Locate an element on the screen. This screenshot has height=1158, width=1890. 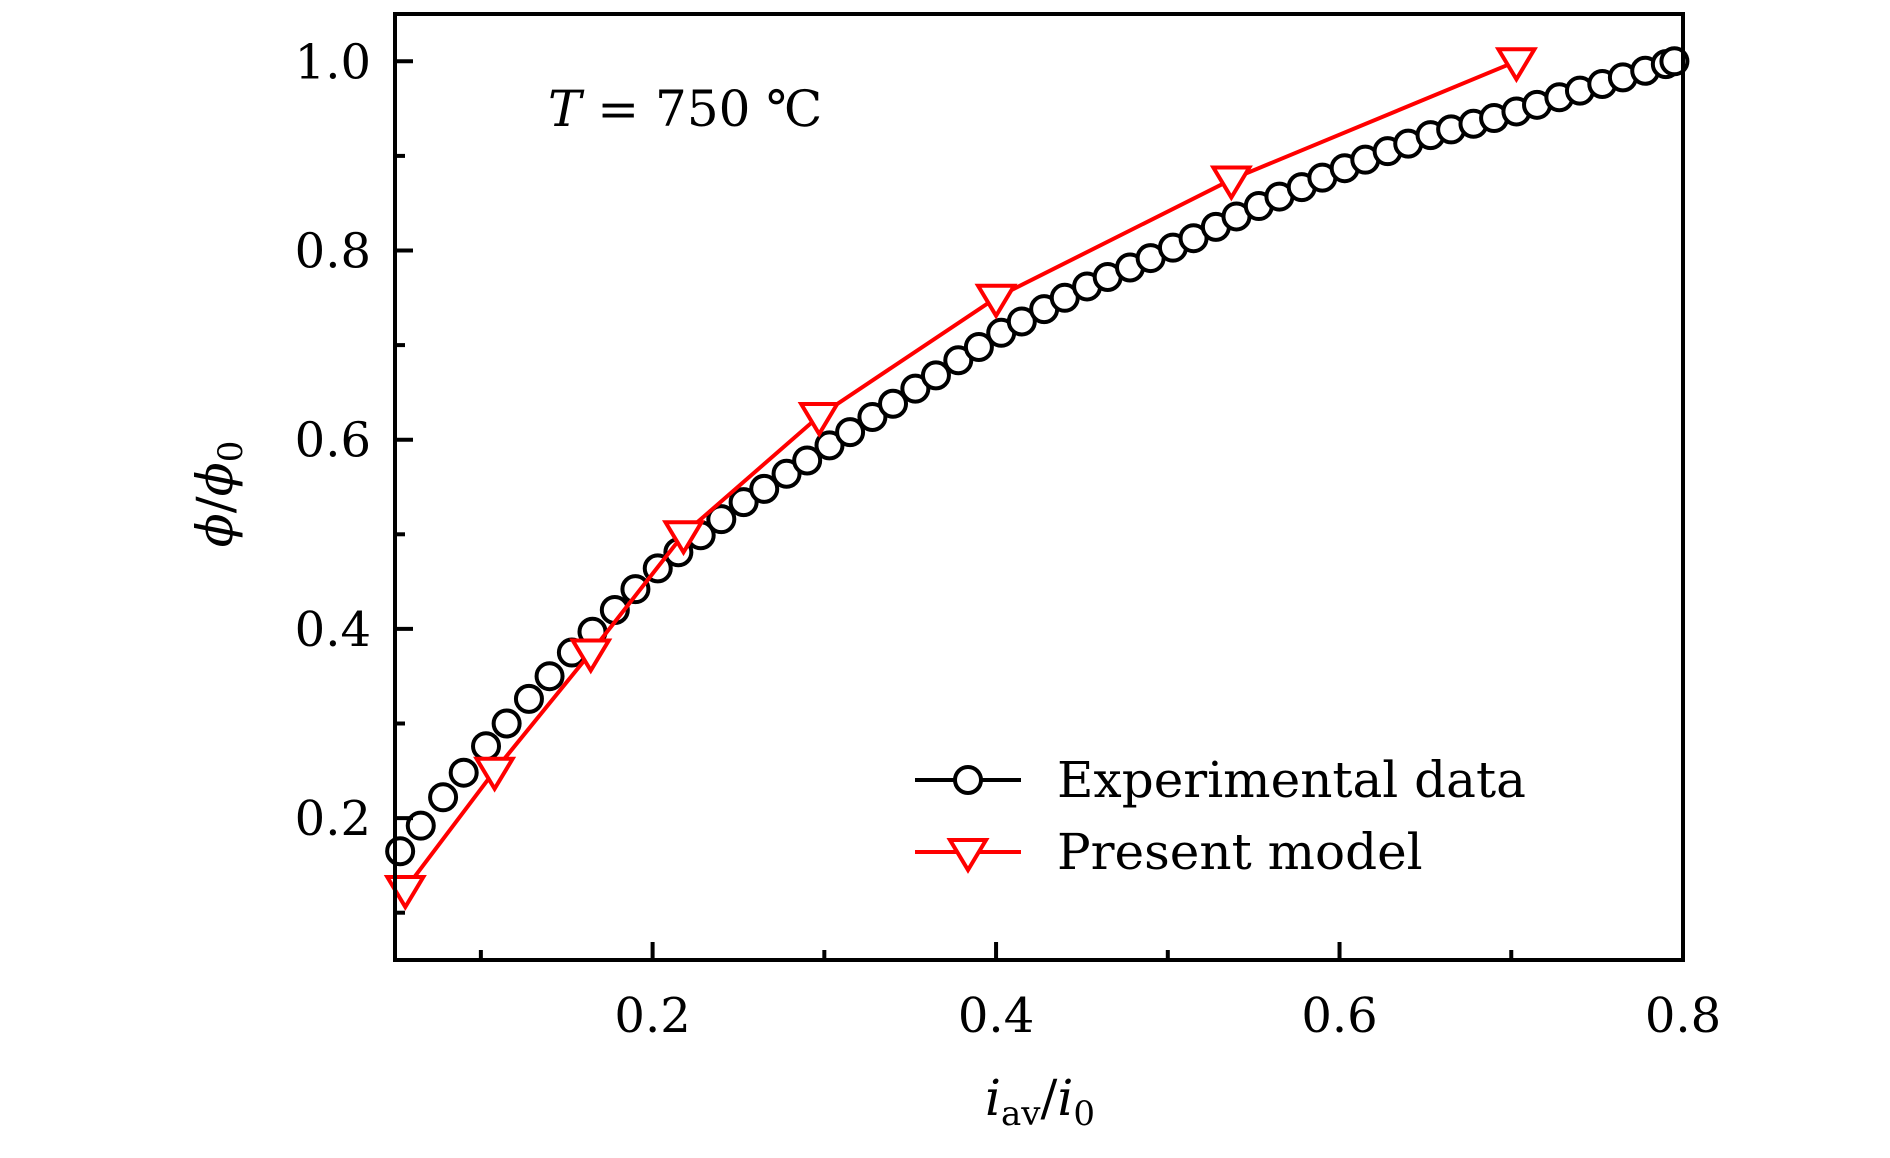
annotation-eq: = is located at coordinates (618, 109).